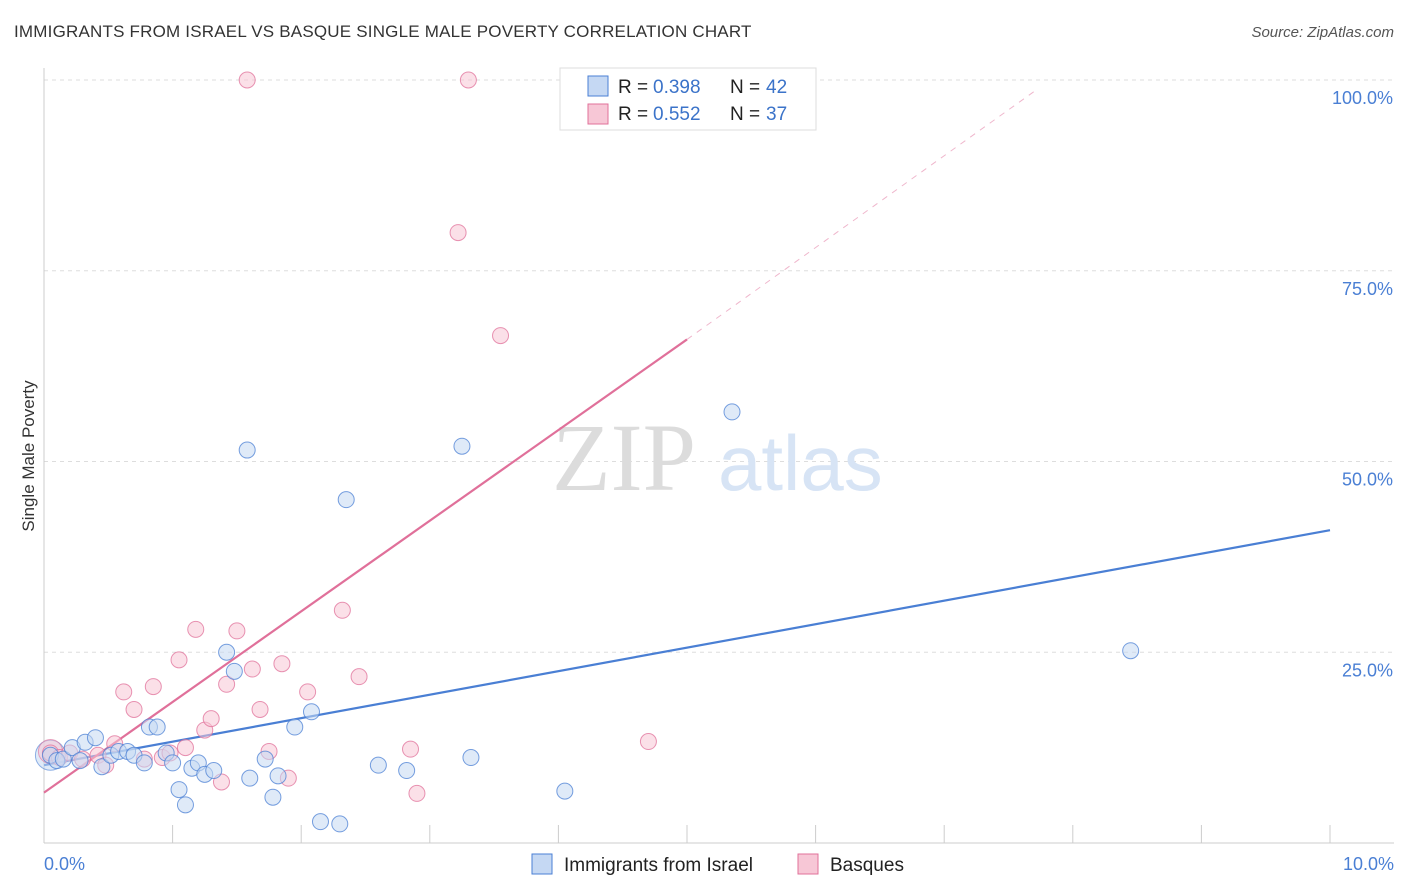  I want to click on legend-r-label-basques: R =, so click(633, 114).